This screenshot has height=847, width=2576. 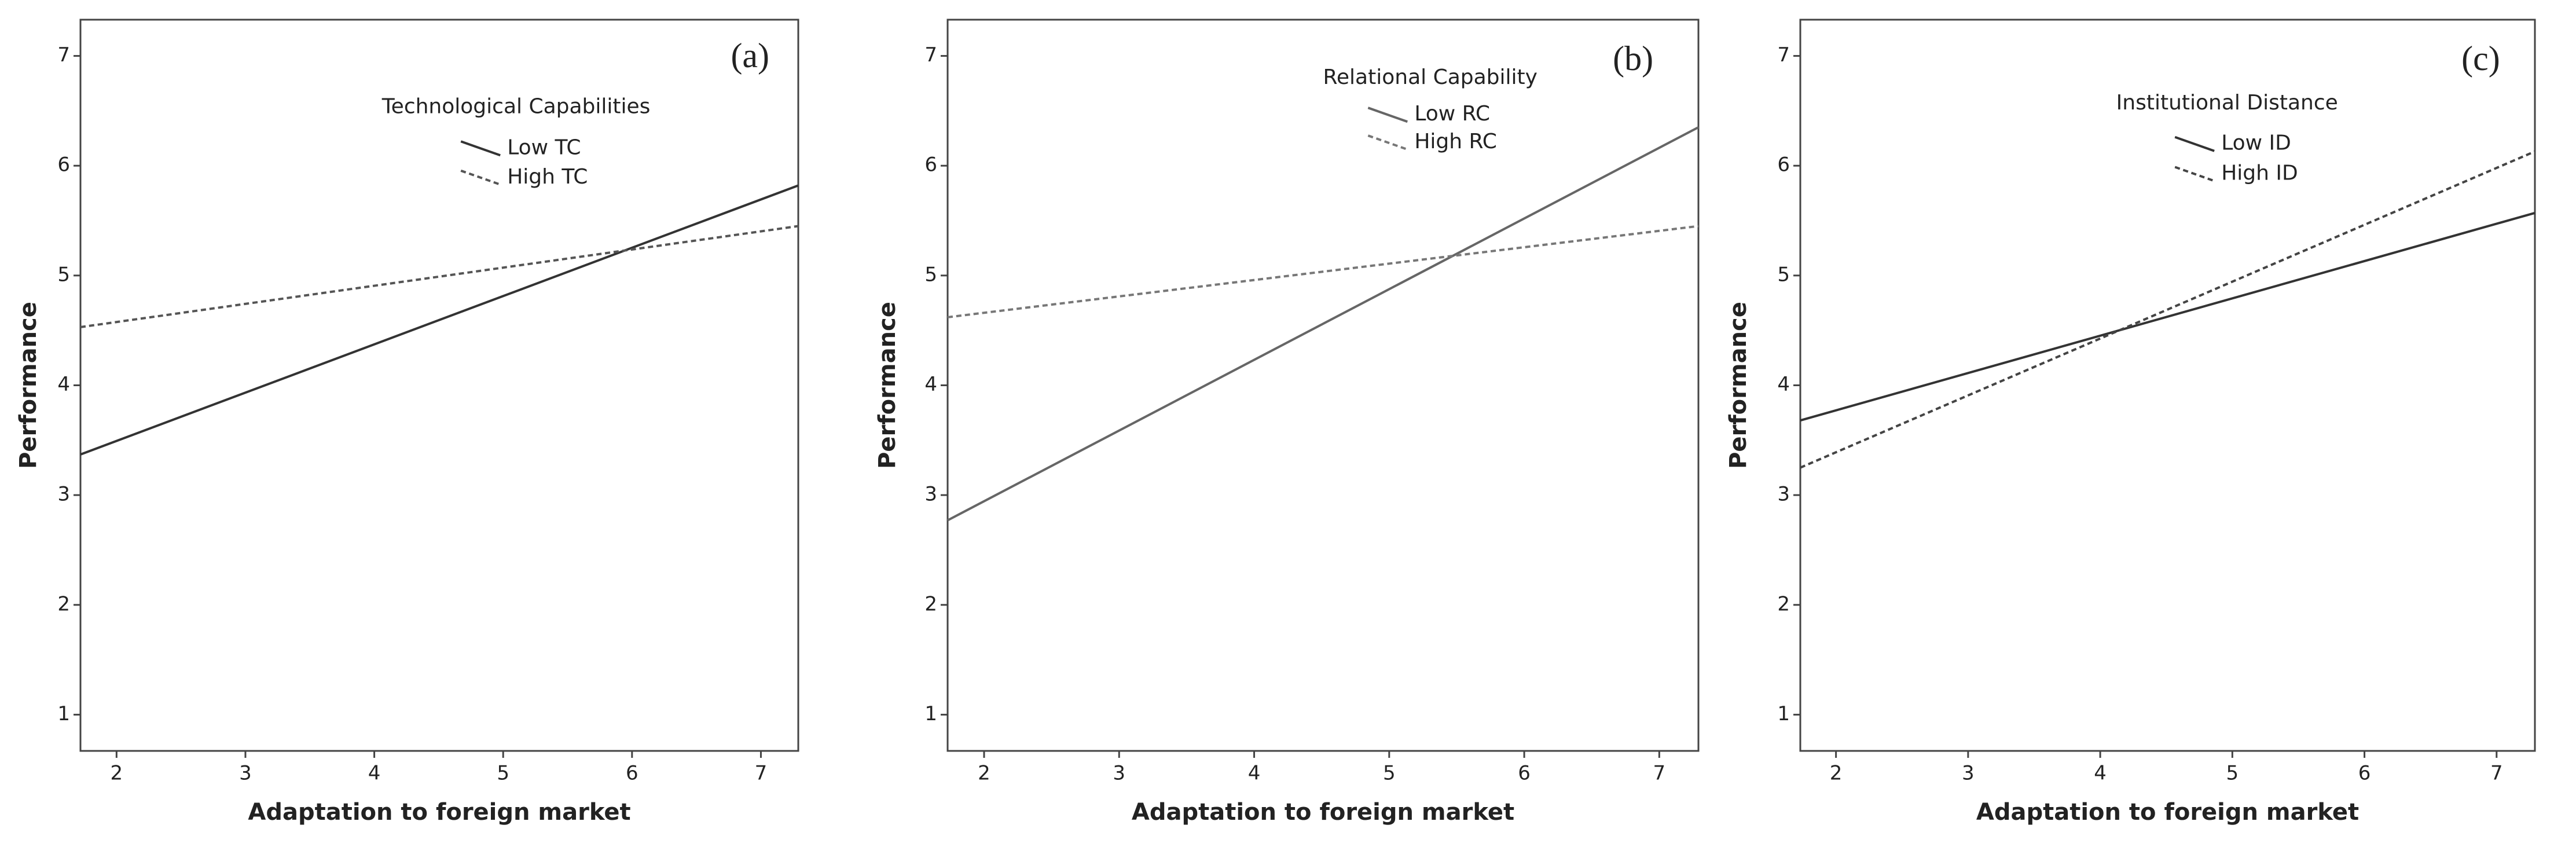 What do you see at coordinates (750, 55) in the screenshot?
I see `panel-label: (a)` at bounding box center [750, 55].